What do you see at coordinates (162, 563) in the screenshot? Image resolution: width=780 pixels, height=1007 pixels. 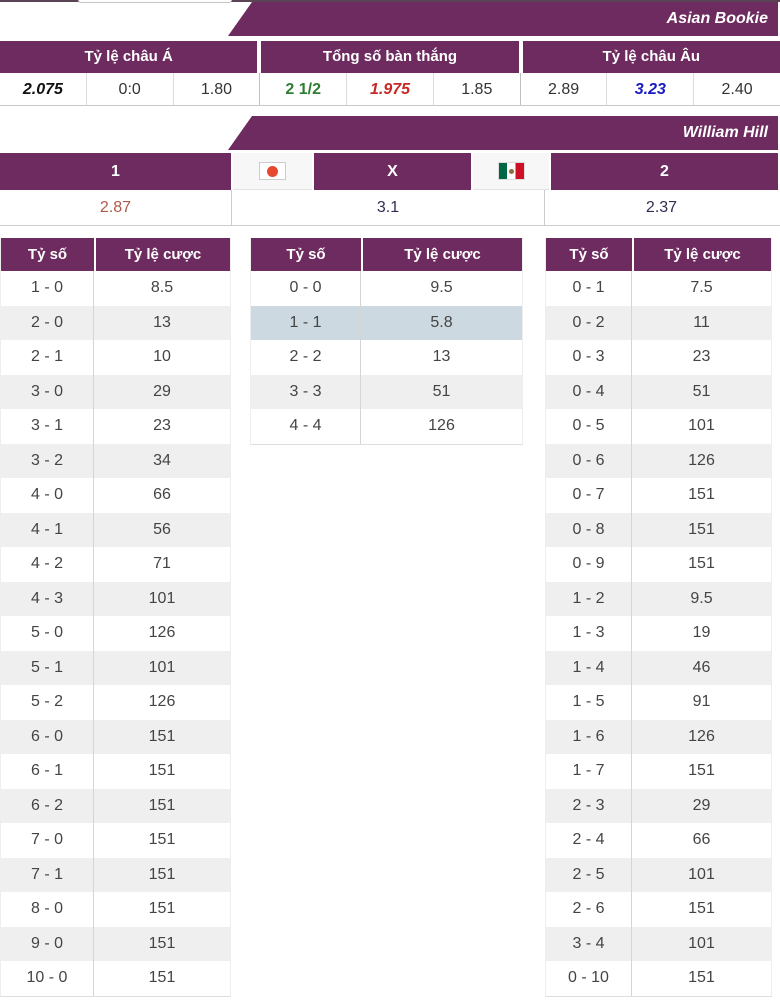 I see `odds-value: 71` at bounding box center [162, 563].